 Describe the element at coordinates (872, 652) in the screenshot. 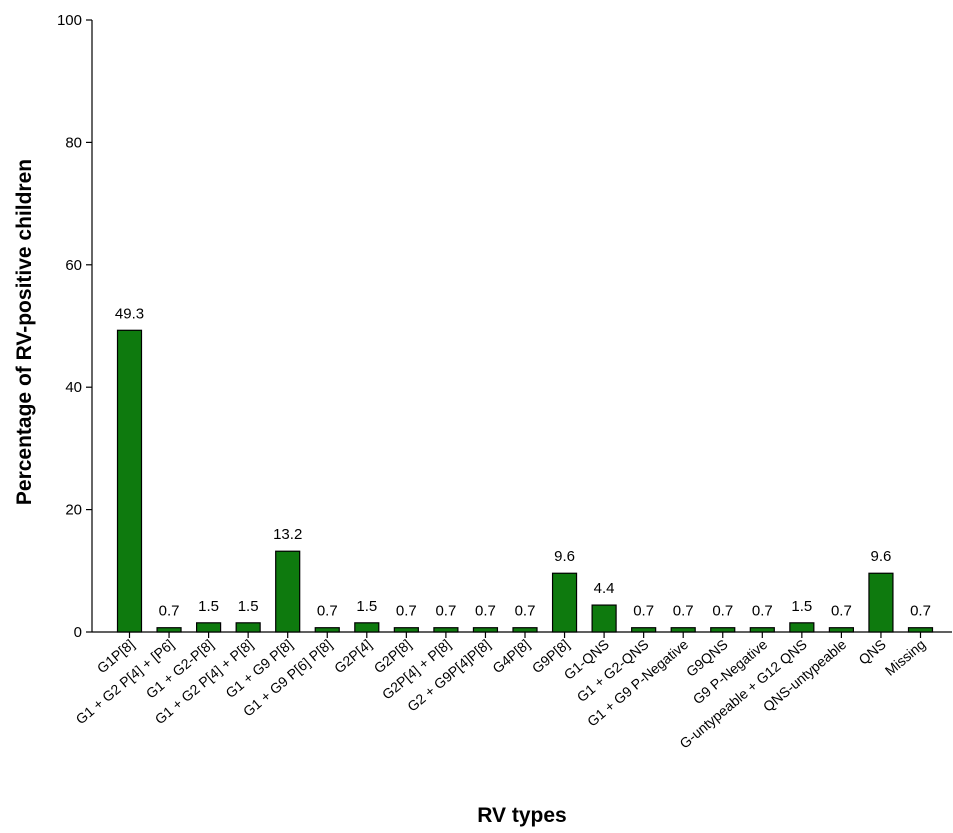

I see `category-label: QNS` at that location.